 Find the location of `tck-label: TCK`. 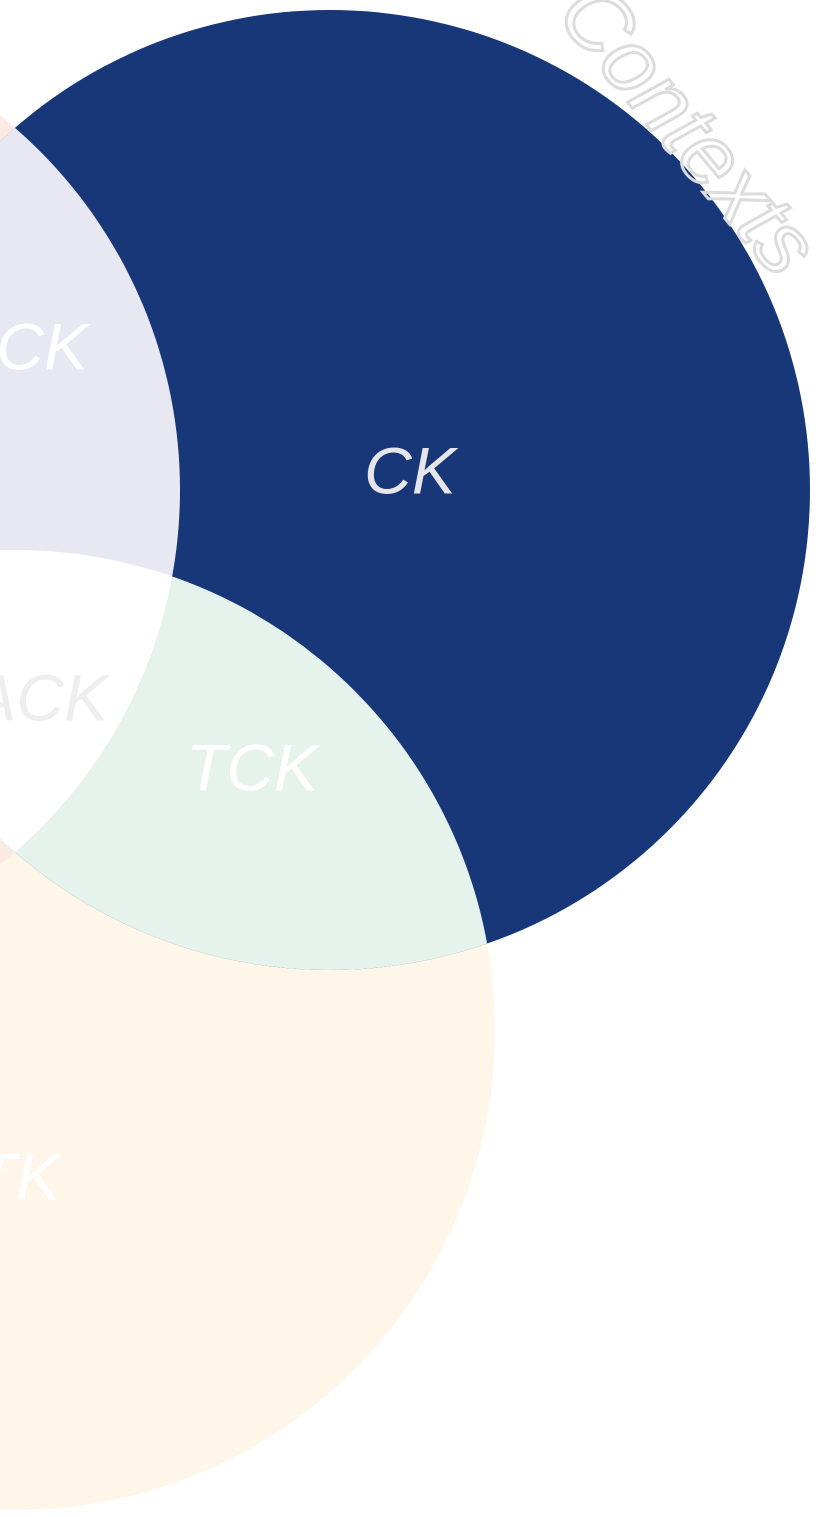

tck-label: TCK is located at coordinates (253, 767).